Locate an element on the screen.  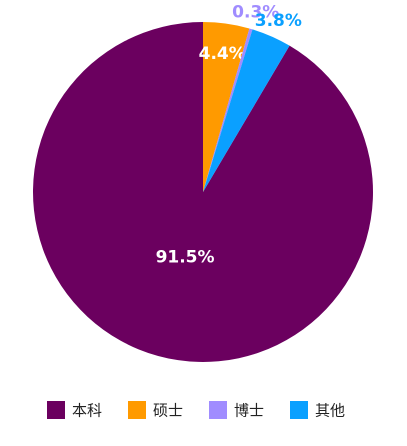
value-label: 0.3% is located at coordinates (255, 13).